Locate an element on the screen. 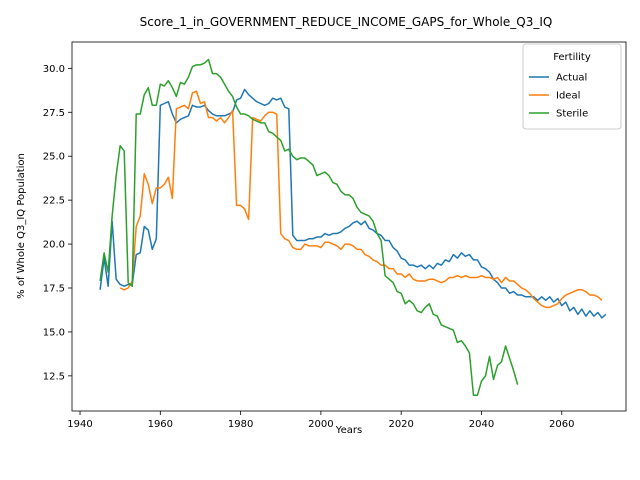 This screenshot has height=480, width=640. x-axis: 1940 1960 1980 2000 2020 2040 2060 is located at coordinates (320, 420).